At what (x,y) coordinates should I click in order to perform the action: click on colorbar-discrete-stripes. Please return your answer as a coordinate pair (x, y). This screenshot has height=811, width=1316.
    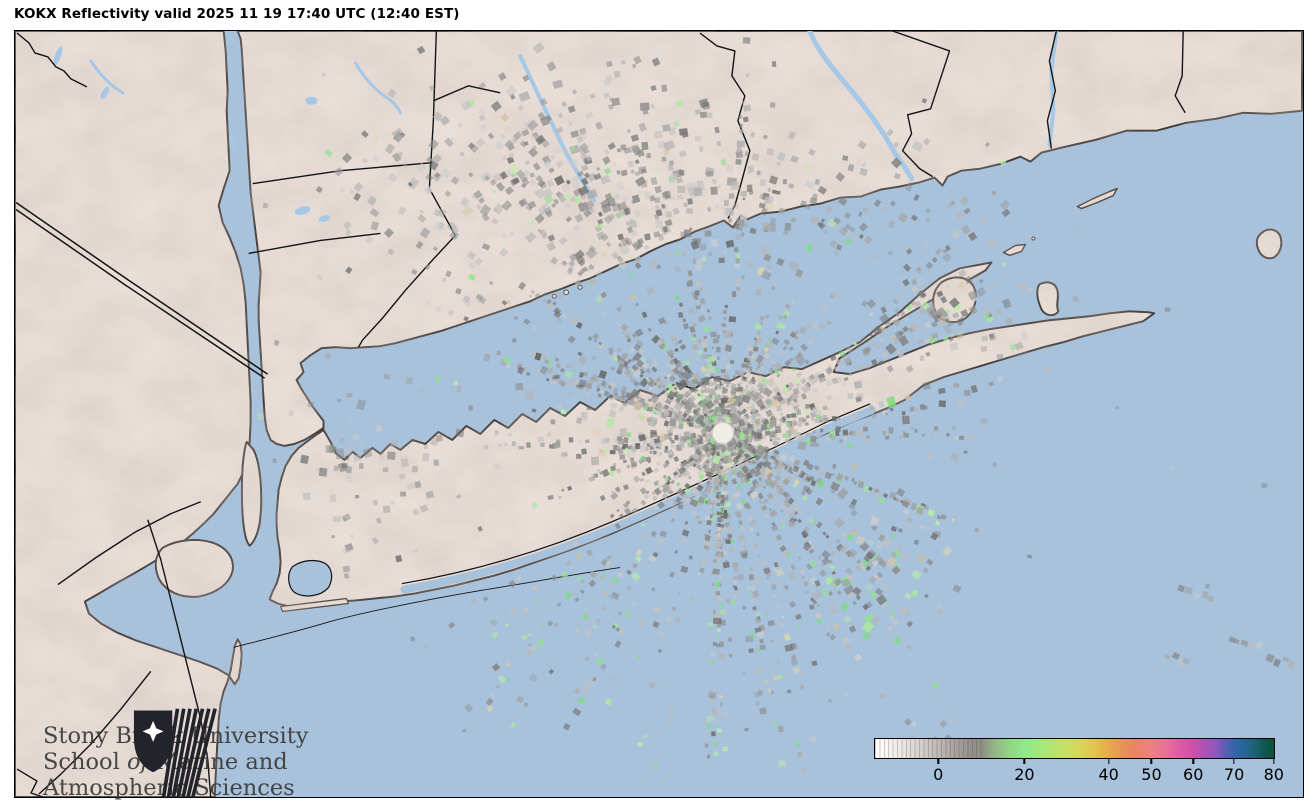
    Looking at the image, I should click on (929, 748).